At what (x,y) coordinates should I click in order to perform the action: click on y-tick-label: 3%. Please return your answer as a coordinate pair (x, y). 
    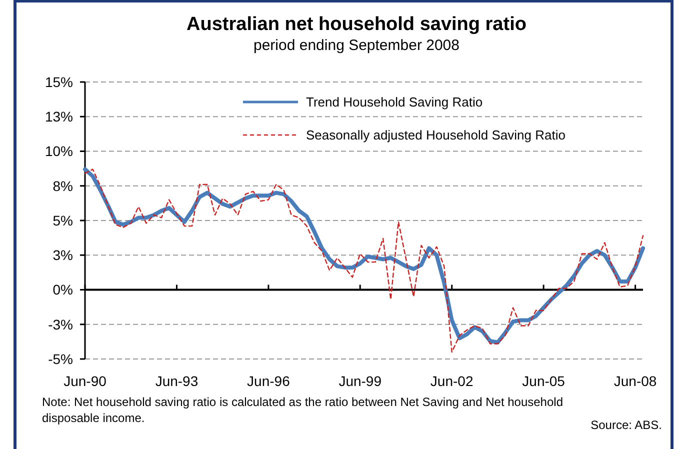
    Looking at the image, I should click on (62, 255).